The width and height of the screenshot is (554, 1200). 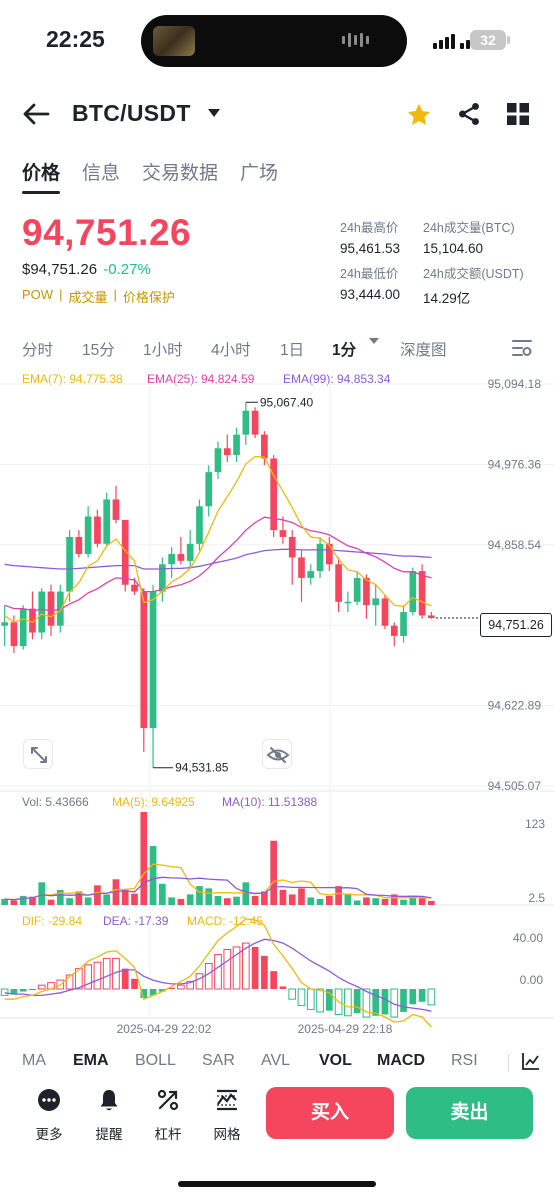 I want to click on grid-trading-button: 网格, so click(x=227, y=1115).